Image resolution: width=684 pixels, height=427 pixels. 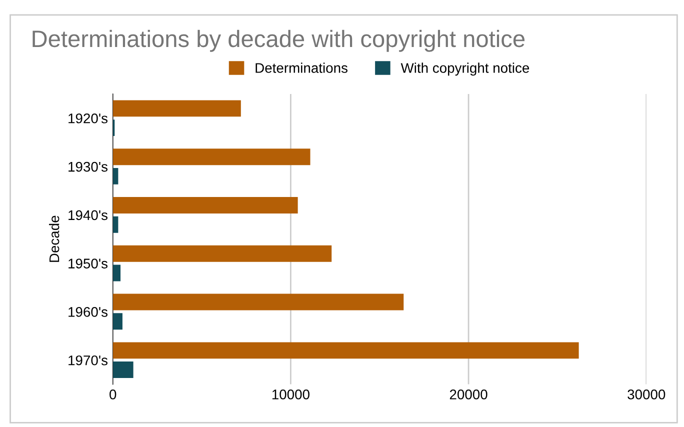 What do you see at coordinates (469, 395) in the screenshot?
I see `x-tick-label: 20000` at bounding box center [469, 395].